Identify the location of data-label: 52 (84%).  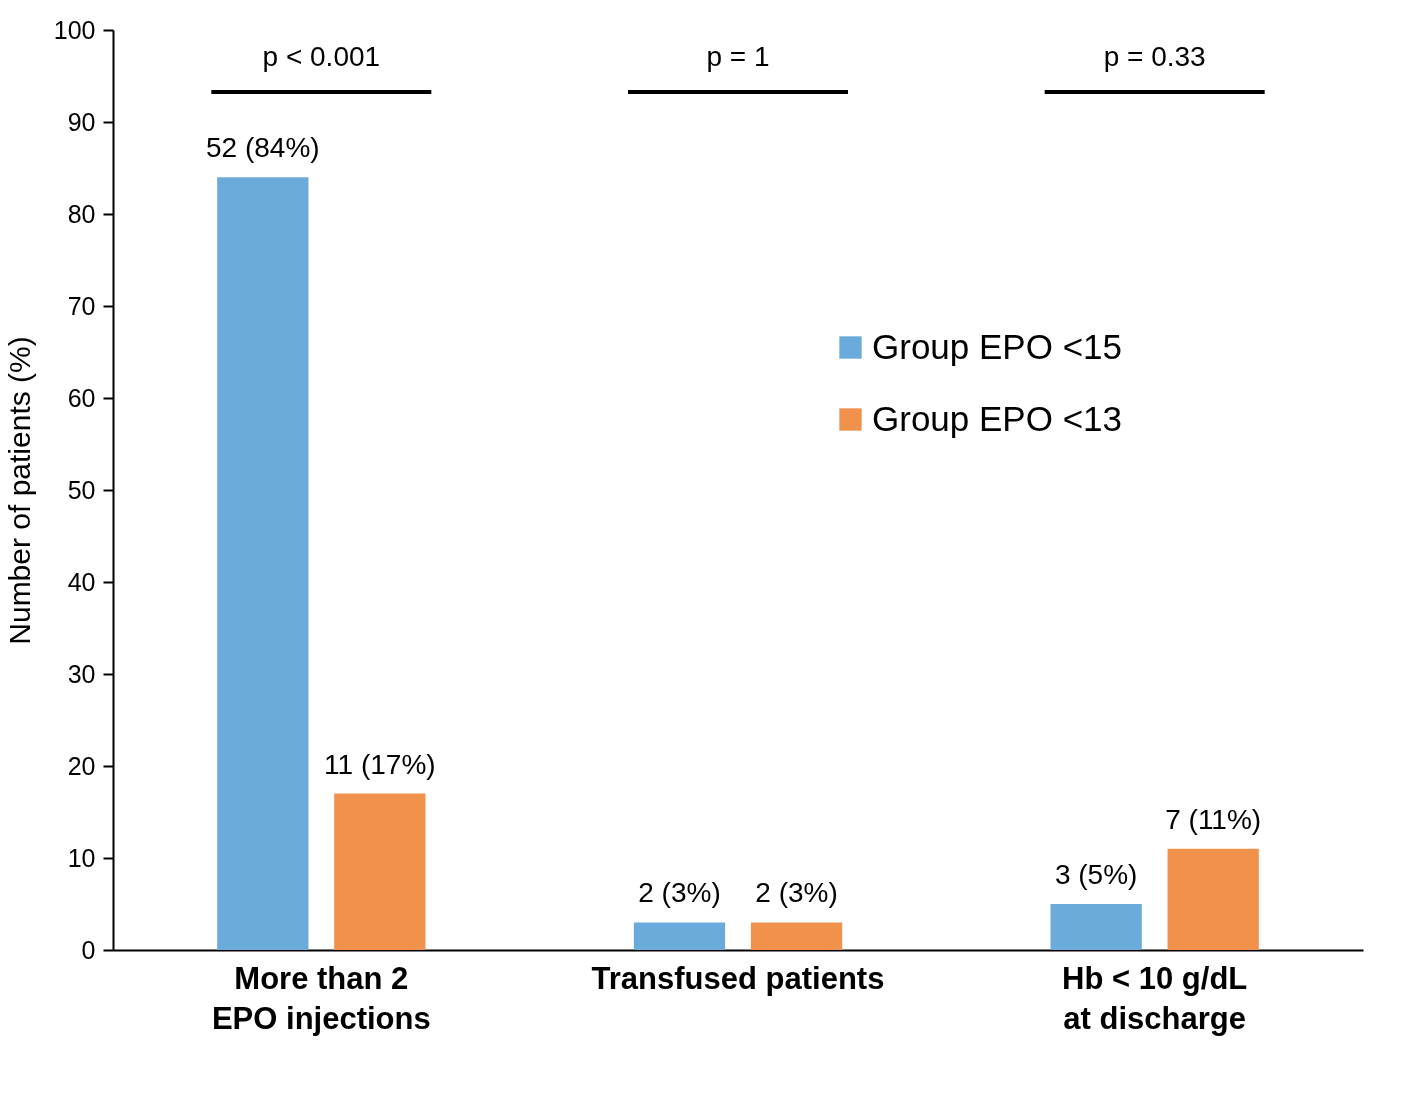
(263, 148).